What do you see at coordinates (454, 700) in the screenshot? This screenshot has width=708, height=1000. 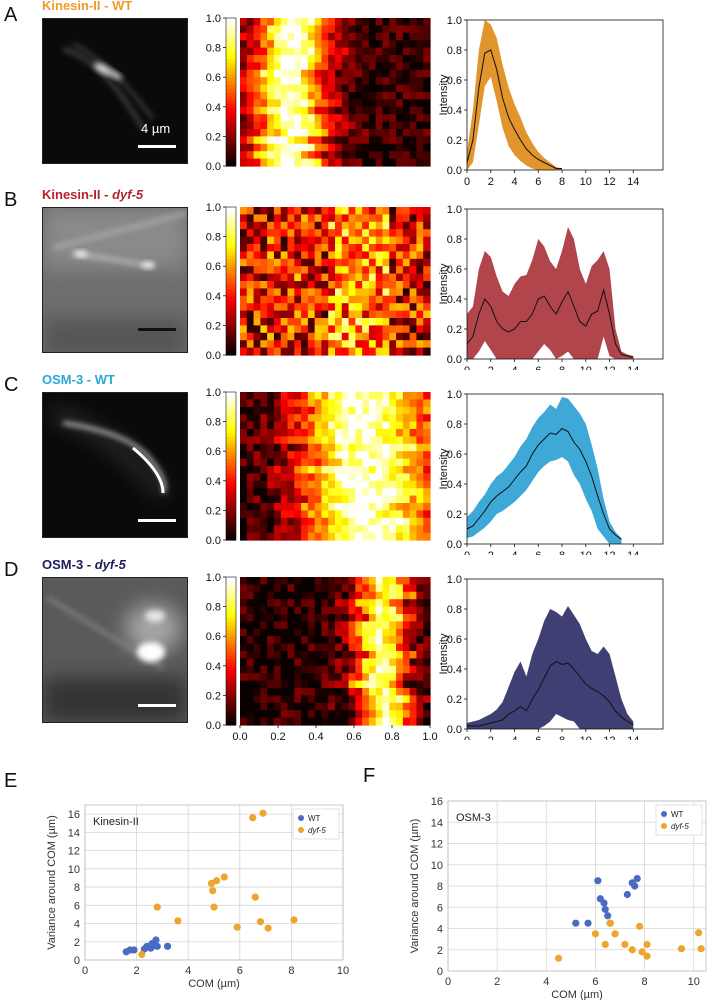 I see `profile-y-tick-label: 0.2` at bounding box center [454, 700].